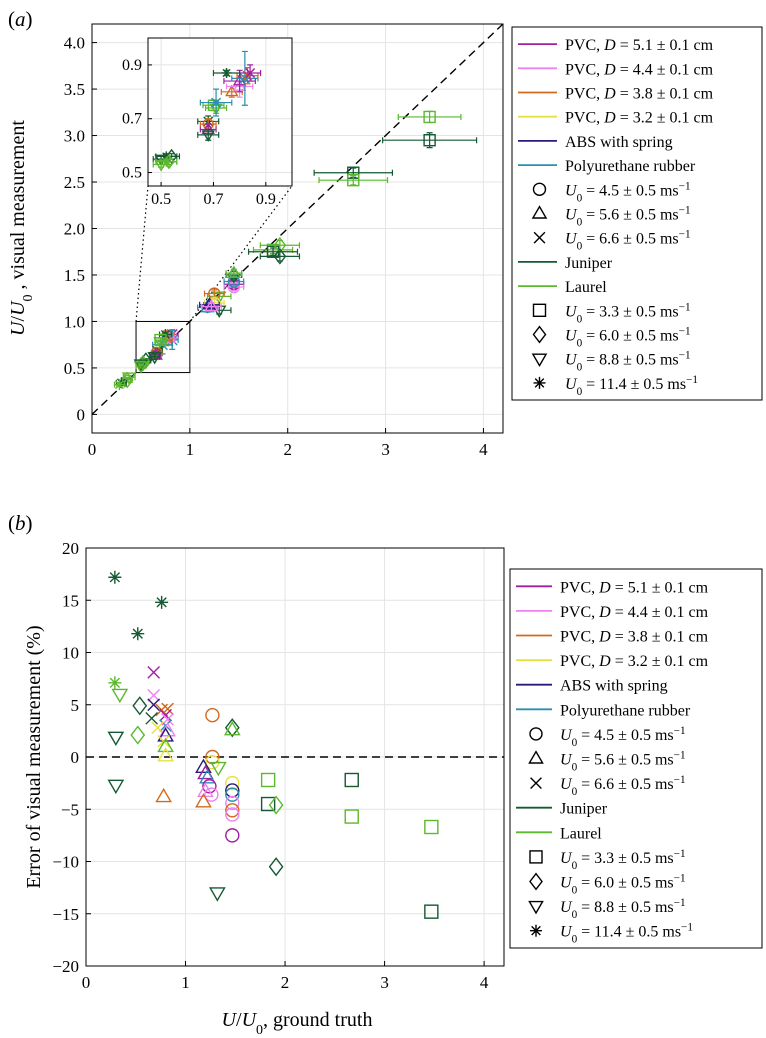 Image resolution: width=766 pixels, height=1038 pixels. Describe the element at coordinates (589, 263) in the screenshot. I see `legend-label: Juniper` at that location.